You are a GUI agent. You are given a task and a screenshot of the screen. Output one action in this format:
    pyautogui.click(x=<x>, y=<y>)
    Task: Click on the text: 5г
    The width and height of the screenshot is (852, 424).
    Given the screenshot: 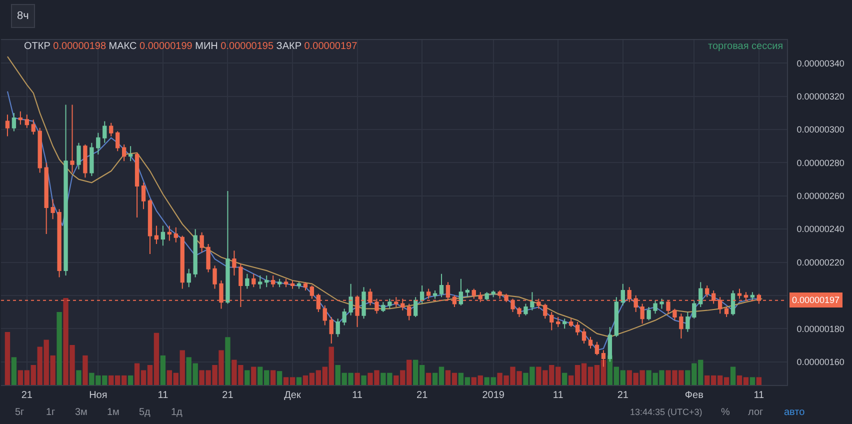 What is the action you would take?
    pyautogui.click(x=20, y=412)
    